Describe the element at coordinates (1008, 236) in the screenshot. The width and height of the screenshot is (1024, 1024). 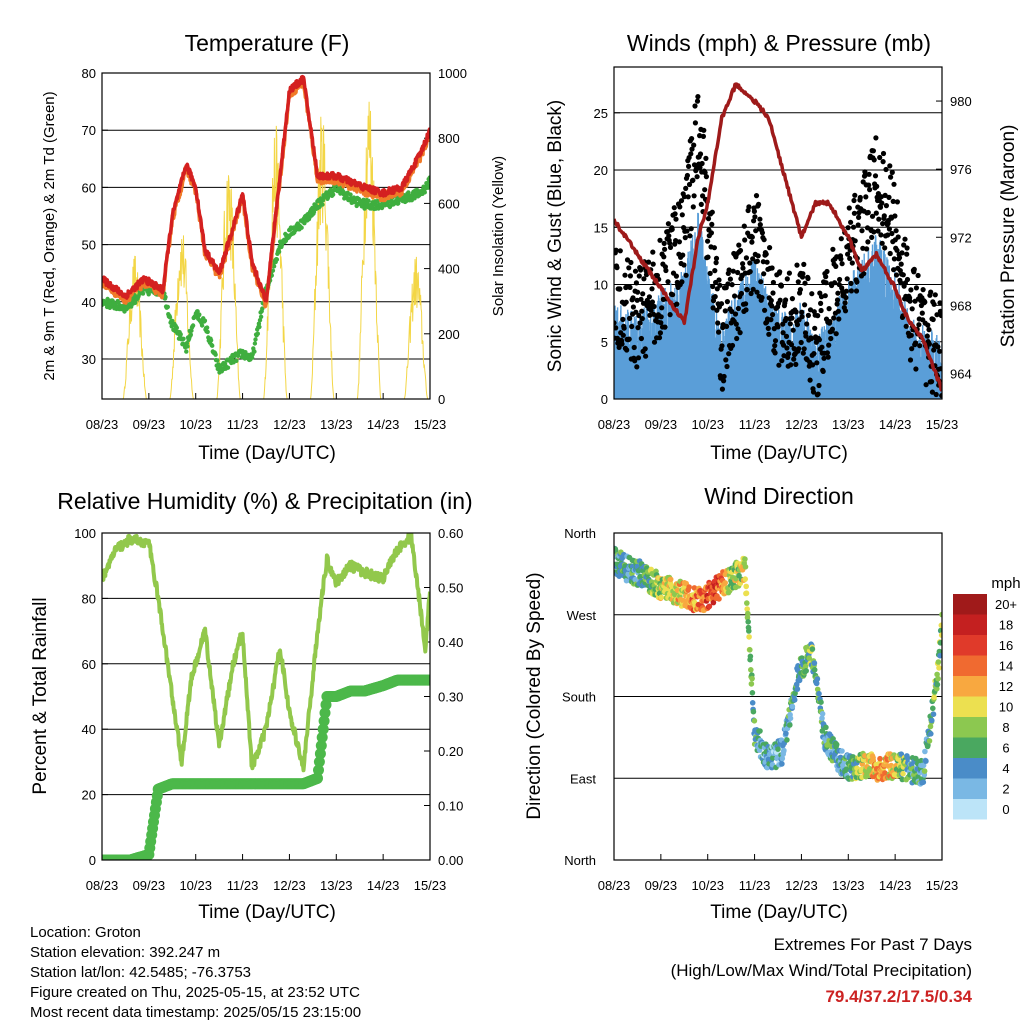
I see `winds-ylabel-right: Station Pressure (Maroon)` at that location.